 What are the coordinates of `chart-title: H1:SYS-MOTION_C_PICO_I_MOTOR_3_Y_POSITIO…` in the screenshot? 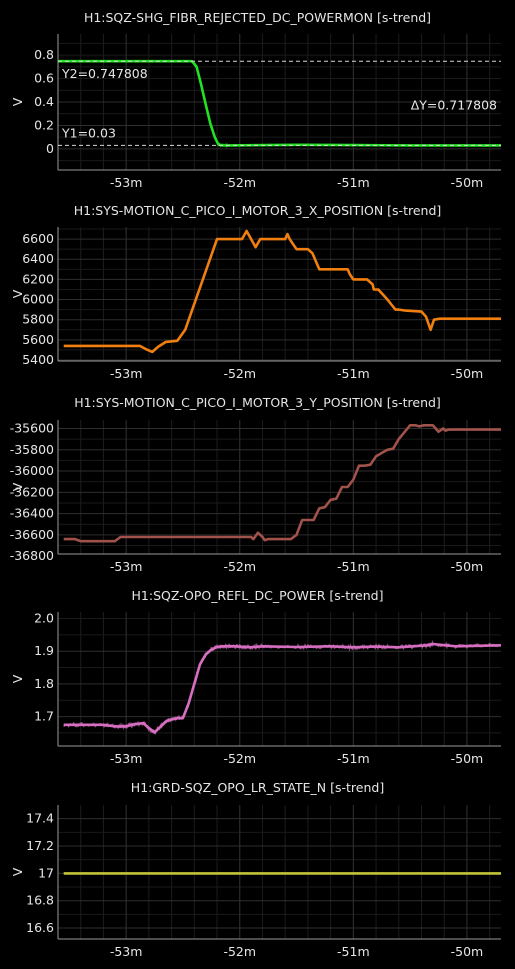 It's located at (257, 402).